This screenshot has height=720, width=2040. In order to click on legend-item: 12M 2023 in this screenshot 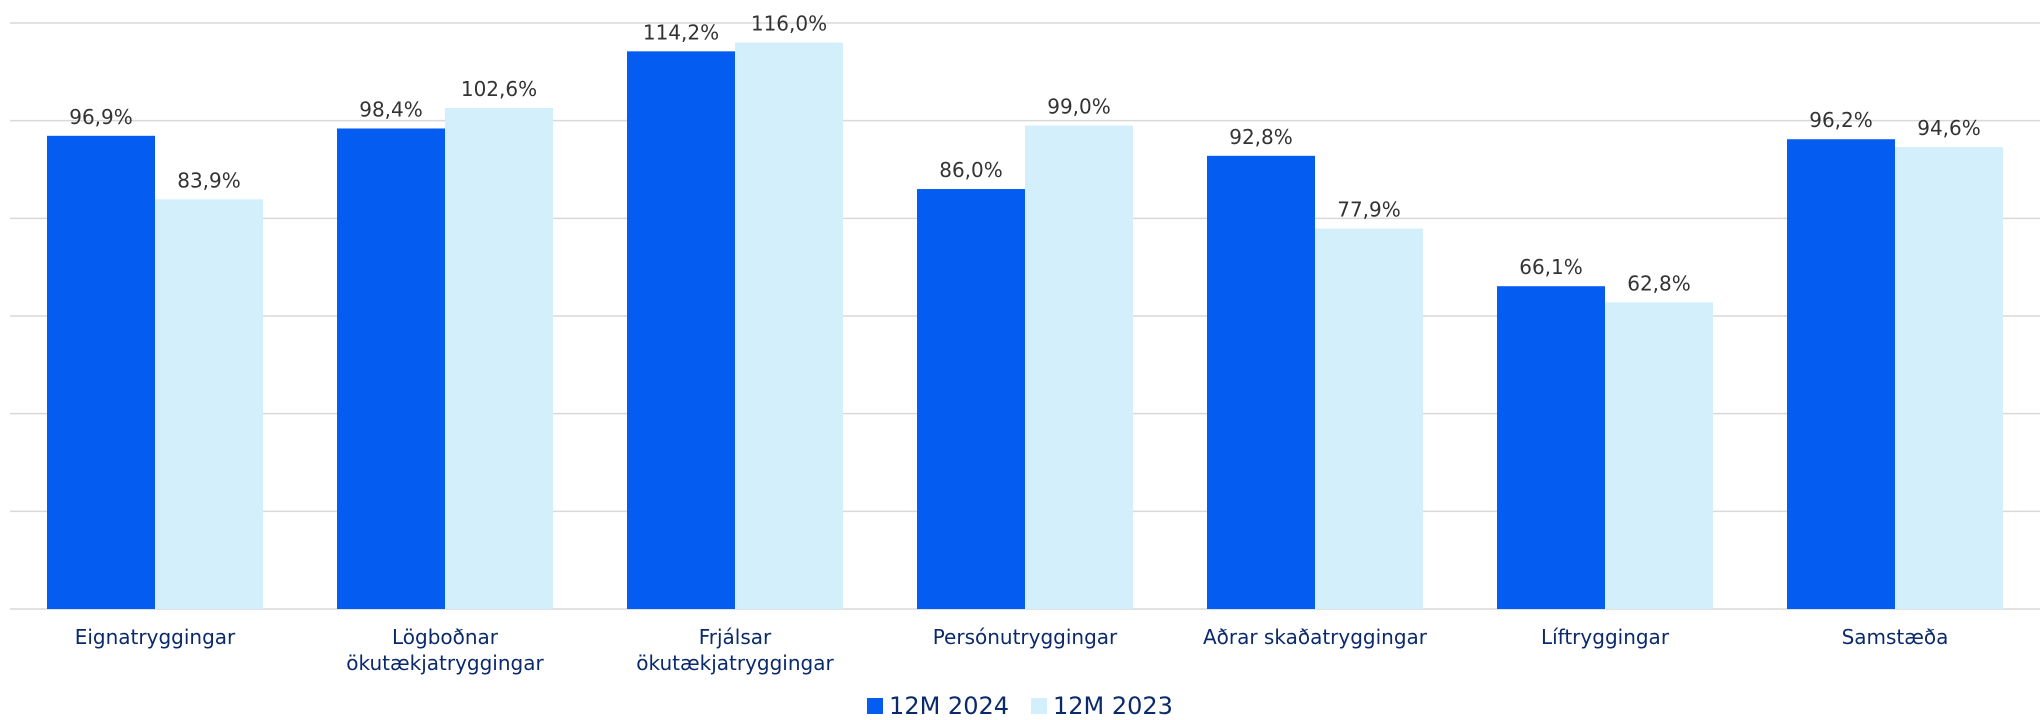, I will do `click(1102, 706)`.